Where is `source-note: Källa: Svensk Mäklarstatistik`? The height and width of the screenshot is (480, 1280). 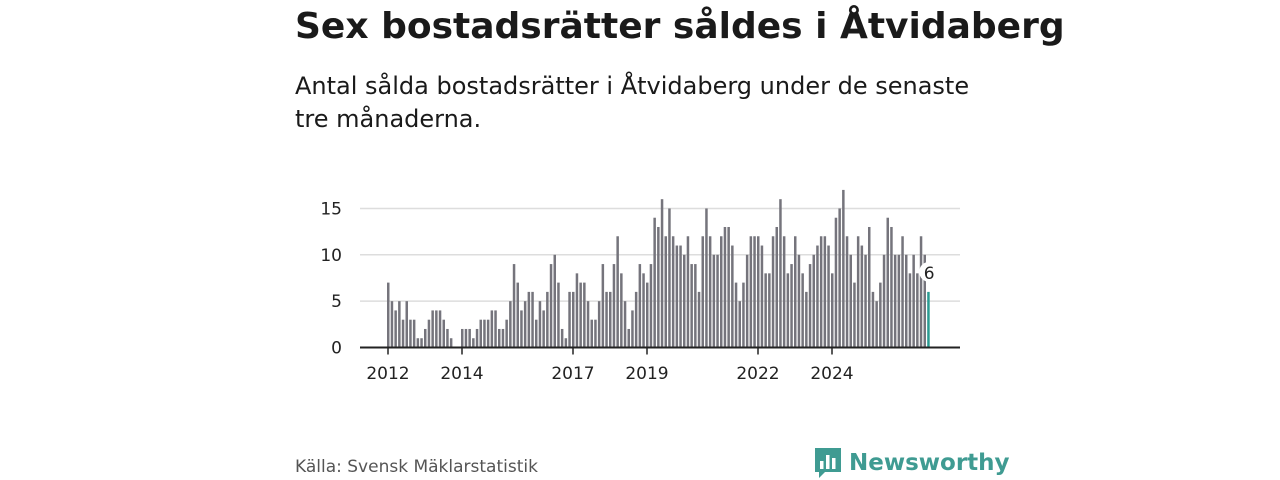 source-note: Källa: Svensk Mäklarstatistik is located at coordinates (416, 467).